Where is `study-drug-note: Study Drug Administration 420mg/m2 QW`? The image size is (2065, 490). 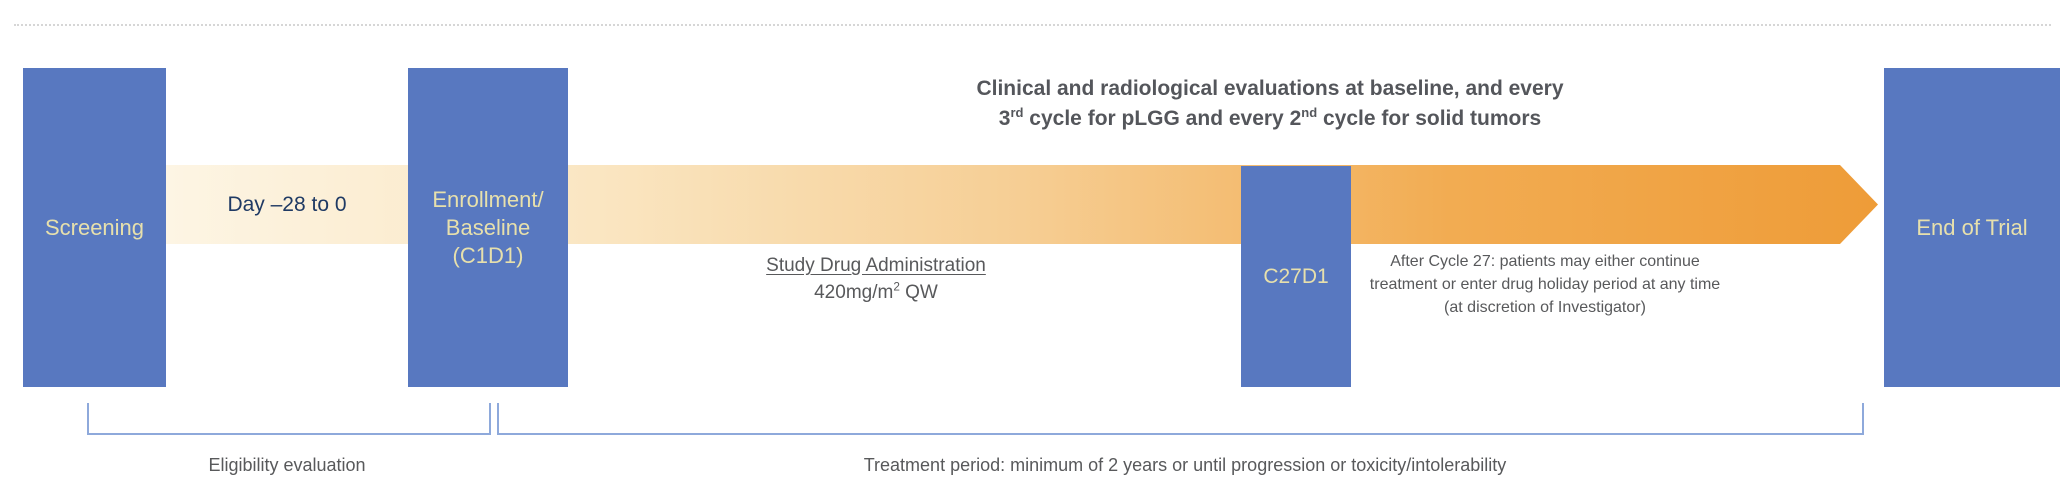
study-drug-note: Study Drug Administration 420mg/m2 QW is located at coordinates (876, 279).